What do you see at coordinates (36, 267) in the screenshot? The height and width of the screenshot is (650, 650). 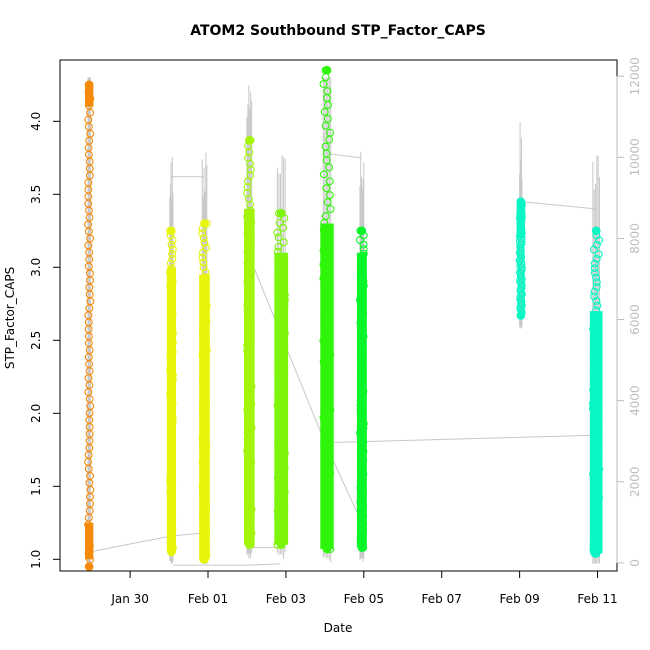 I see `y-tick-label: 3.0` at bounding box center [36, 267].